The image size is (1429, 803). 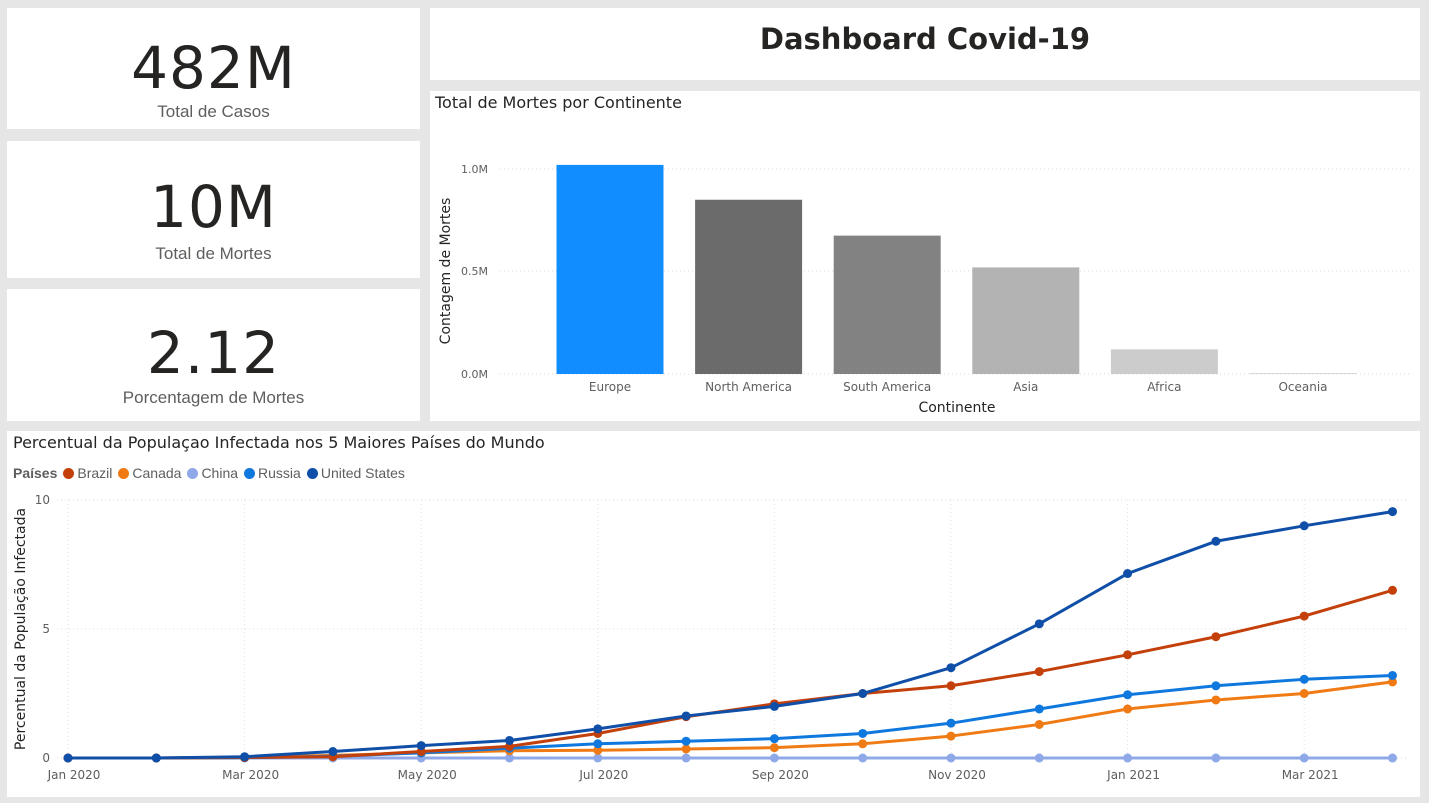 I want to click on bar-xtick-label: Africa, so click(x=1164, y=387).